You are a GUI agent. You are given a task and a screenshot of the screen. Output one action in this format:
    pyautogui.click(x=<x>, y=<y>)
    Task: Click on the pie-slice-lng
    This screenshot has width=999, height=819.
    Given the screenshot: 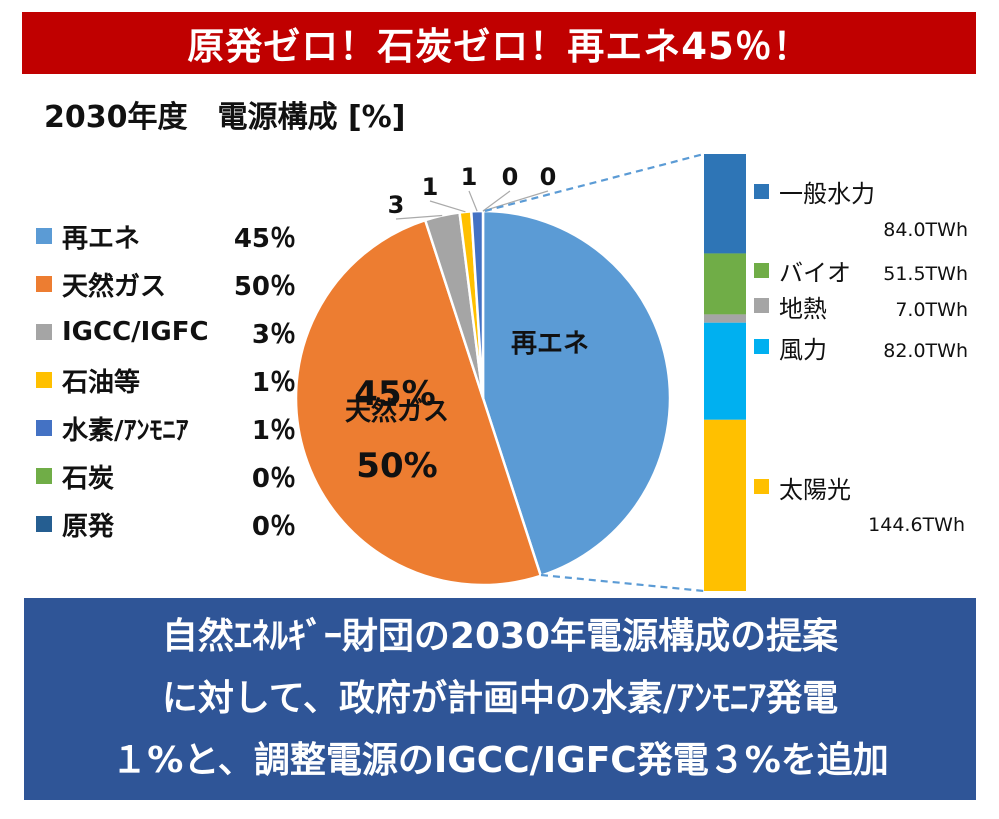 What is the action you would take?
    pyautogui.click(x=418, y=402)
    